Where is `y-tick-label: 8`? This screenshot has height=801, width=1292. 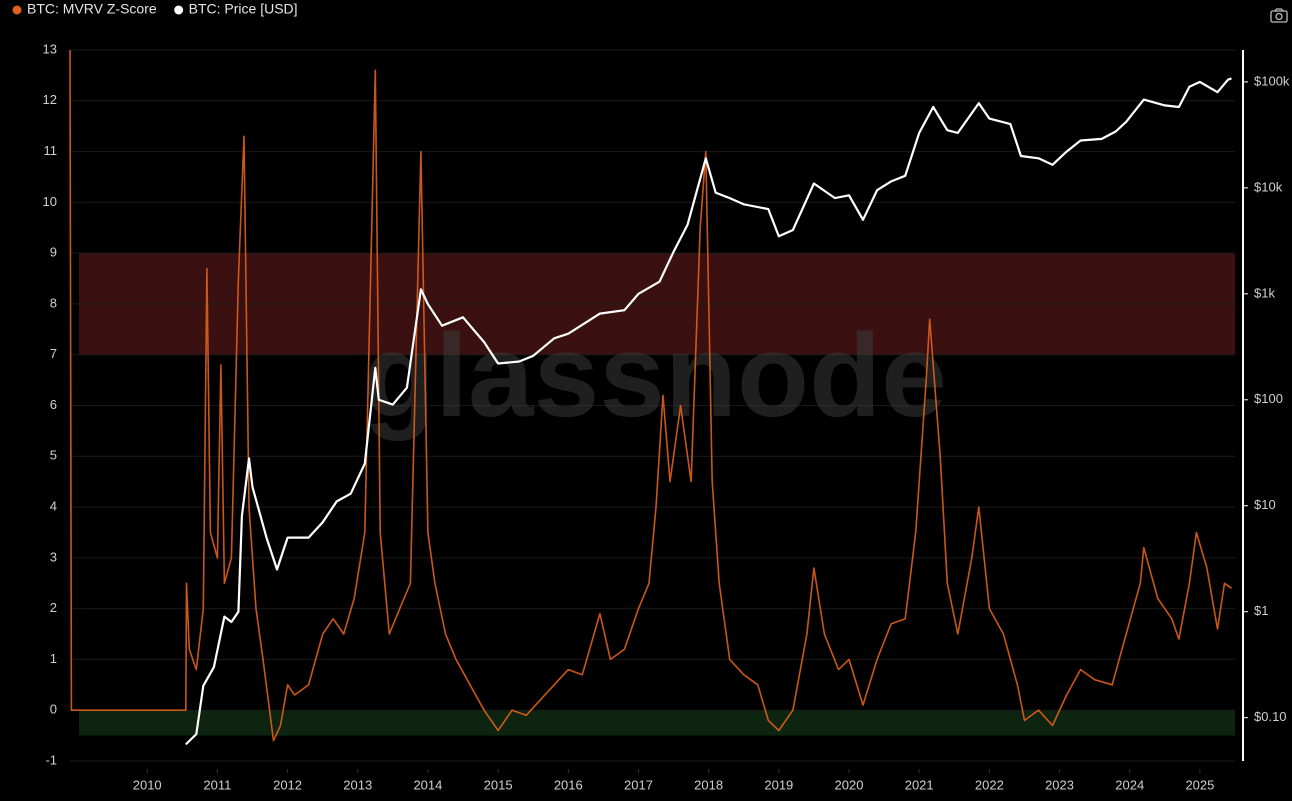 y-tick-label: 8 is located at coordinates (53, 302).